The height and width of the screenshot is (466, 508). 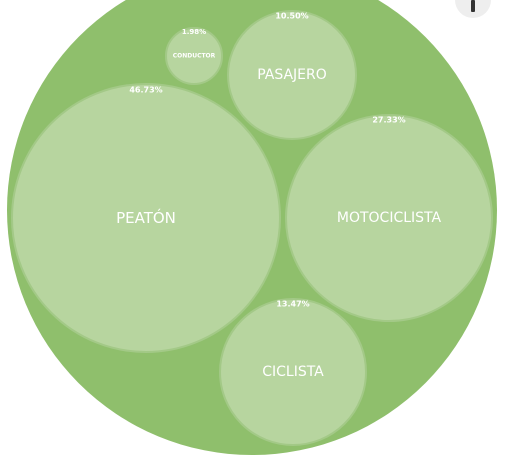 I want to click on bubble-percent-motociclista: 27.33%, so click(x=388, y=120).